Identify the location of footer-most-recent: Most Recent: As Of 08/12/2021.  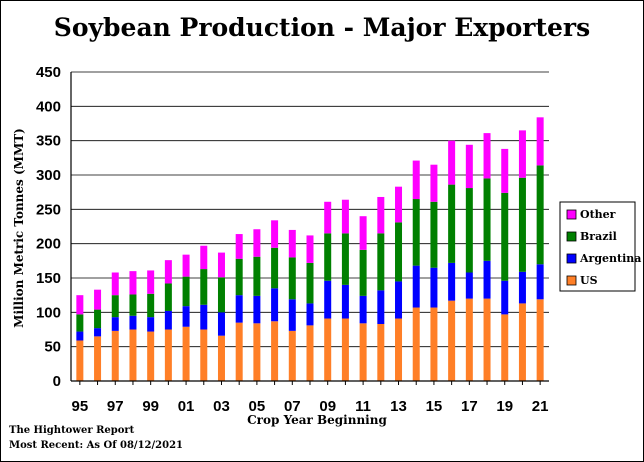
(96, 445).